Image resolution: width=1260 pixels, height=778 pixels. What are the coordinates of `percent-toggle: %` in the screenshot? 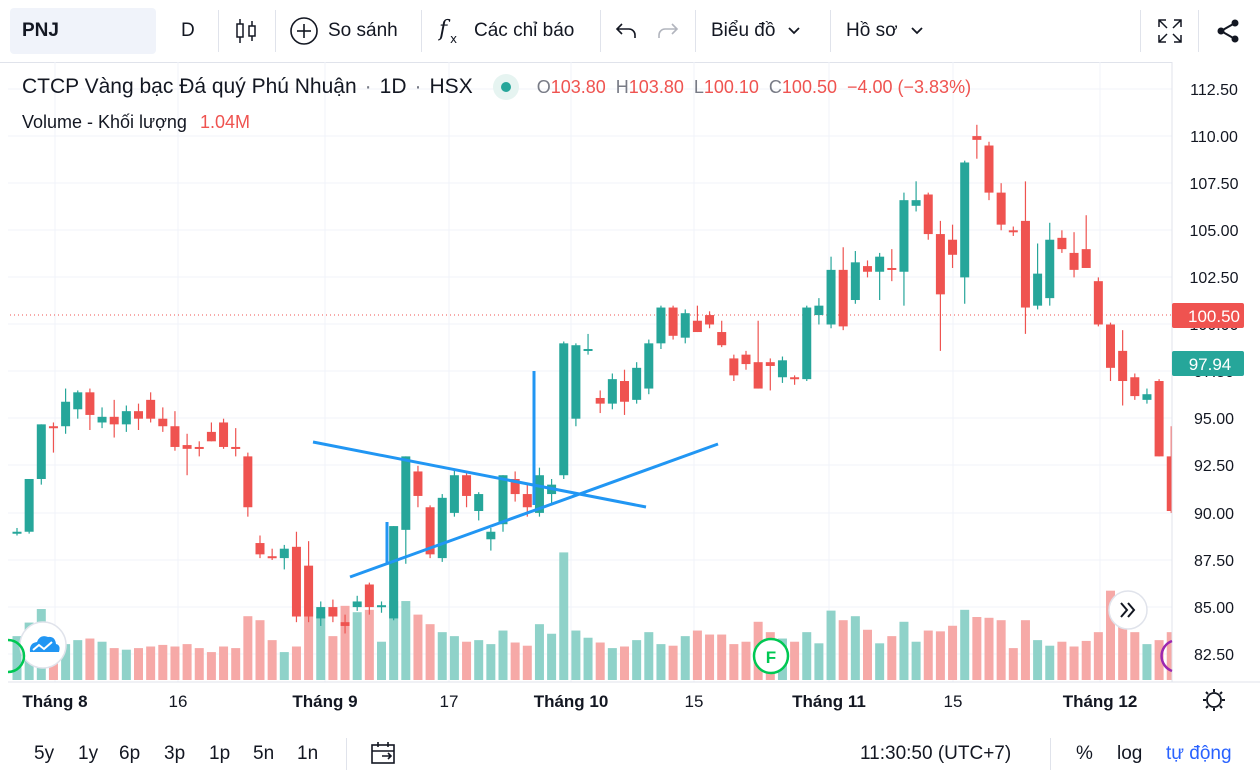 It's located at (1084, 754).